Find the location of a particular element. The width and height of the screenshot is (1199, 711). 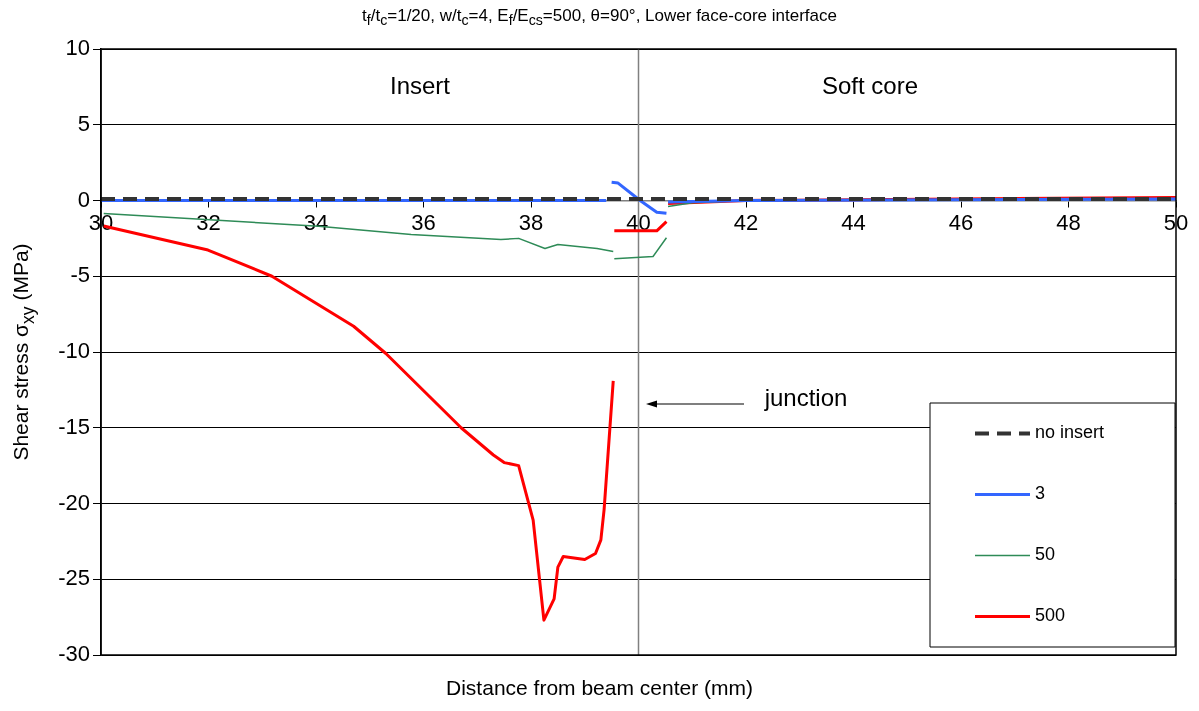

annotation: junction is located at coordinates (806, 398).